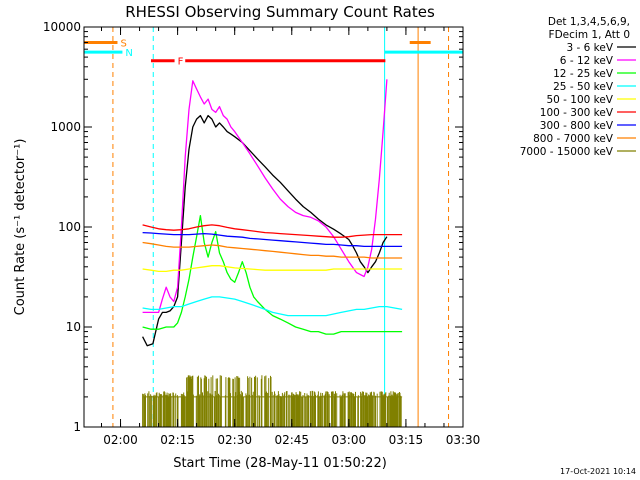 Image resolution: width=640 pixels, height=480 pixels. I want to click on legend-label: 3 - 6 keV, so click(589, 48).